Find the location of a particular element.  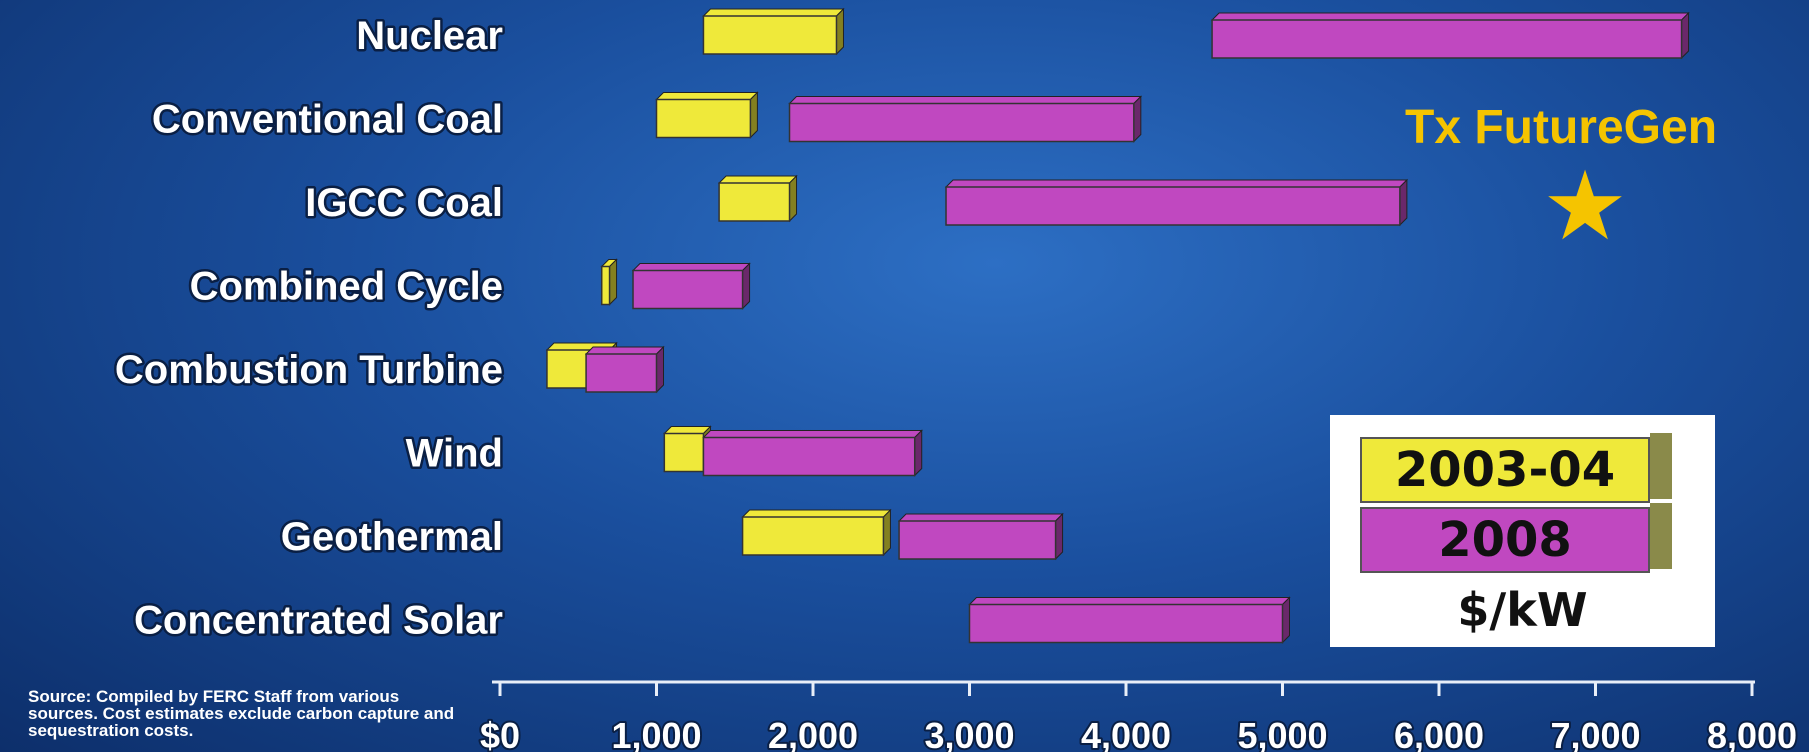

bar-2003-04-geothermal is located at coordinates (813, 536).